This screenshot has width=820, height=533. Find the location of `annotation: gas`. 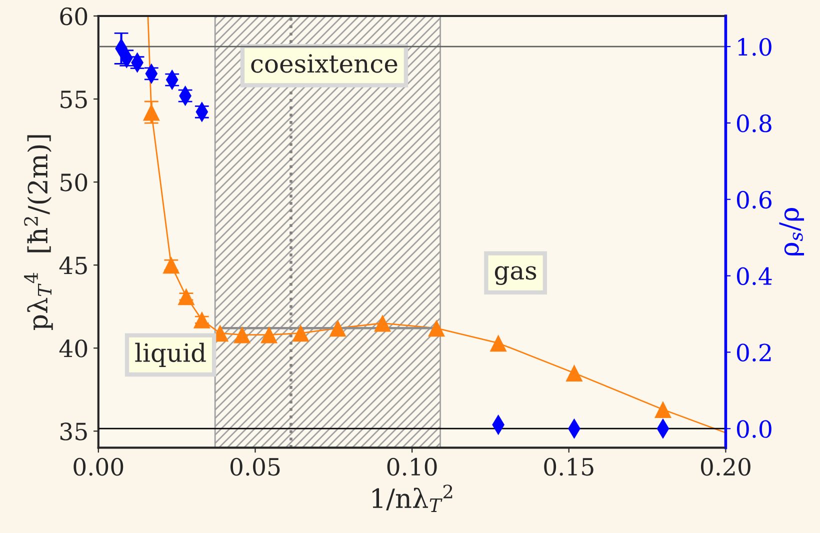

annotation: gas is located at coordinates (515, 275).